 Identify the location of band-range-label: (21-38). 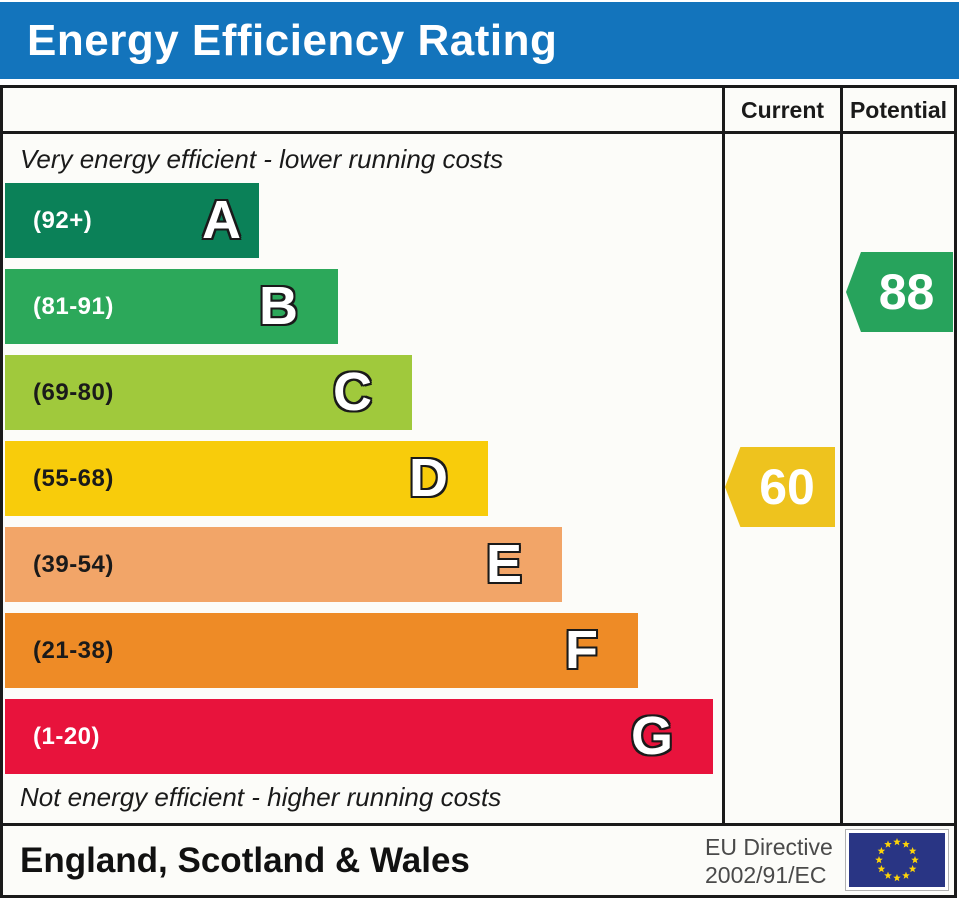
(73, 650).